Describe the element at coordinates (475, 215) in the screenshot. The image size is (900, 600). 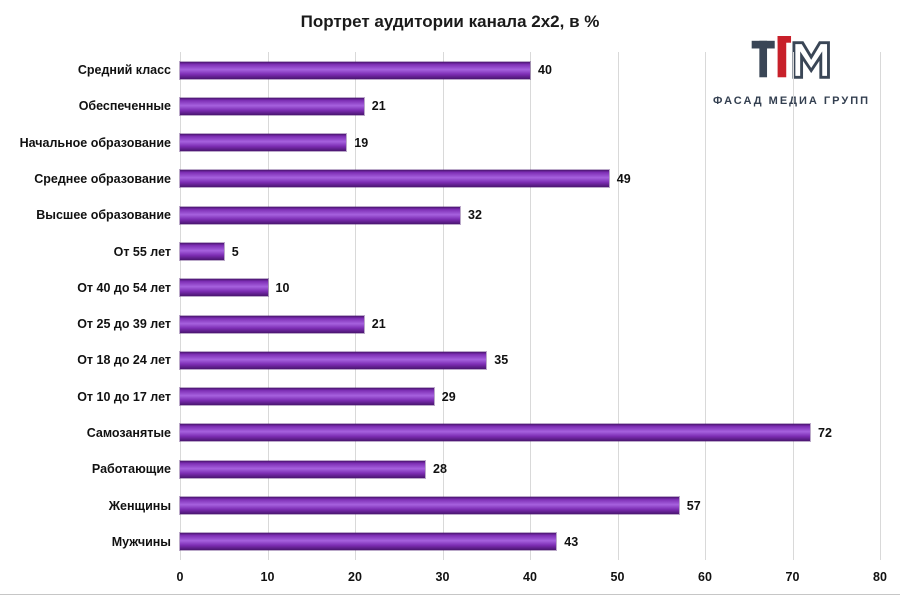
I see `bar-value-label: 32` at that location.